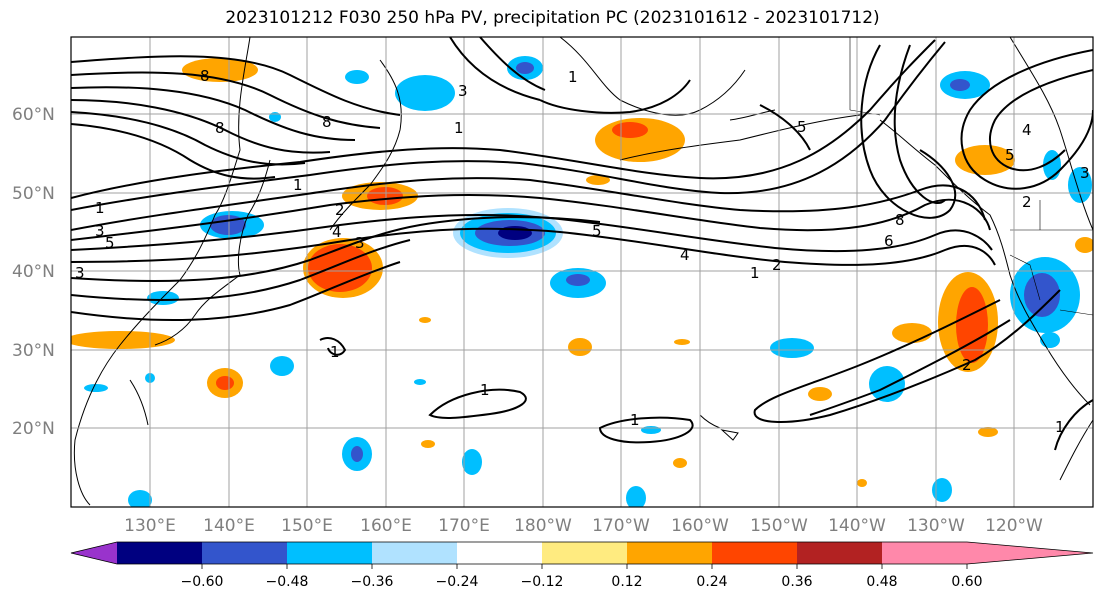  I want to click on colorbar-tick-label: −0.12, so click(542, 582).